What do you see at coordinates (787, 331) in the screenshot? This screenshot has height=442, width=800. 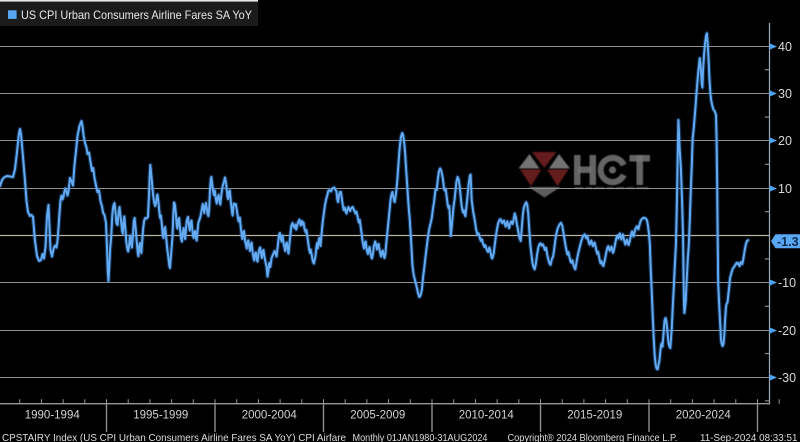 I see `svg-text: -20` at bounding box center [787, 331].